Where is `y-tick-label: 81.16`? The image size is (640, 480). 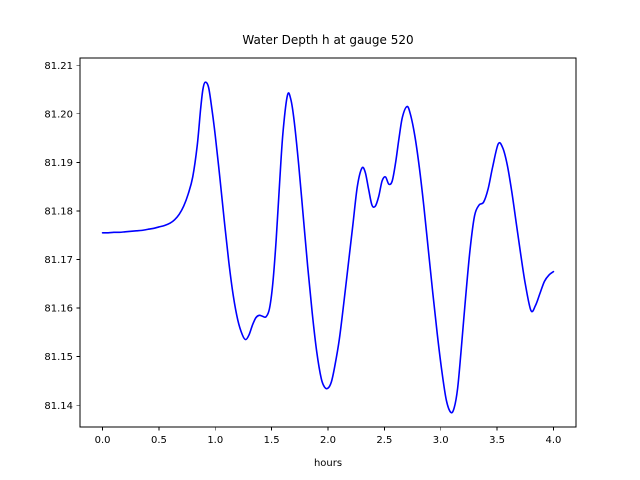 y-tick-label: 81.16 is located at coordinates (58, 309).